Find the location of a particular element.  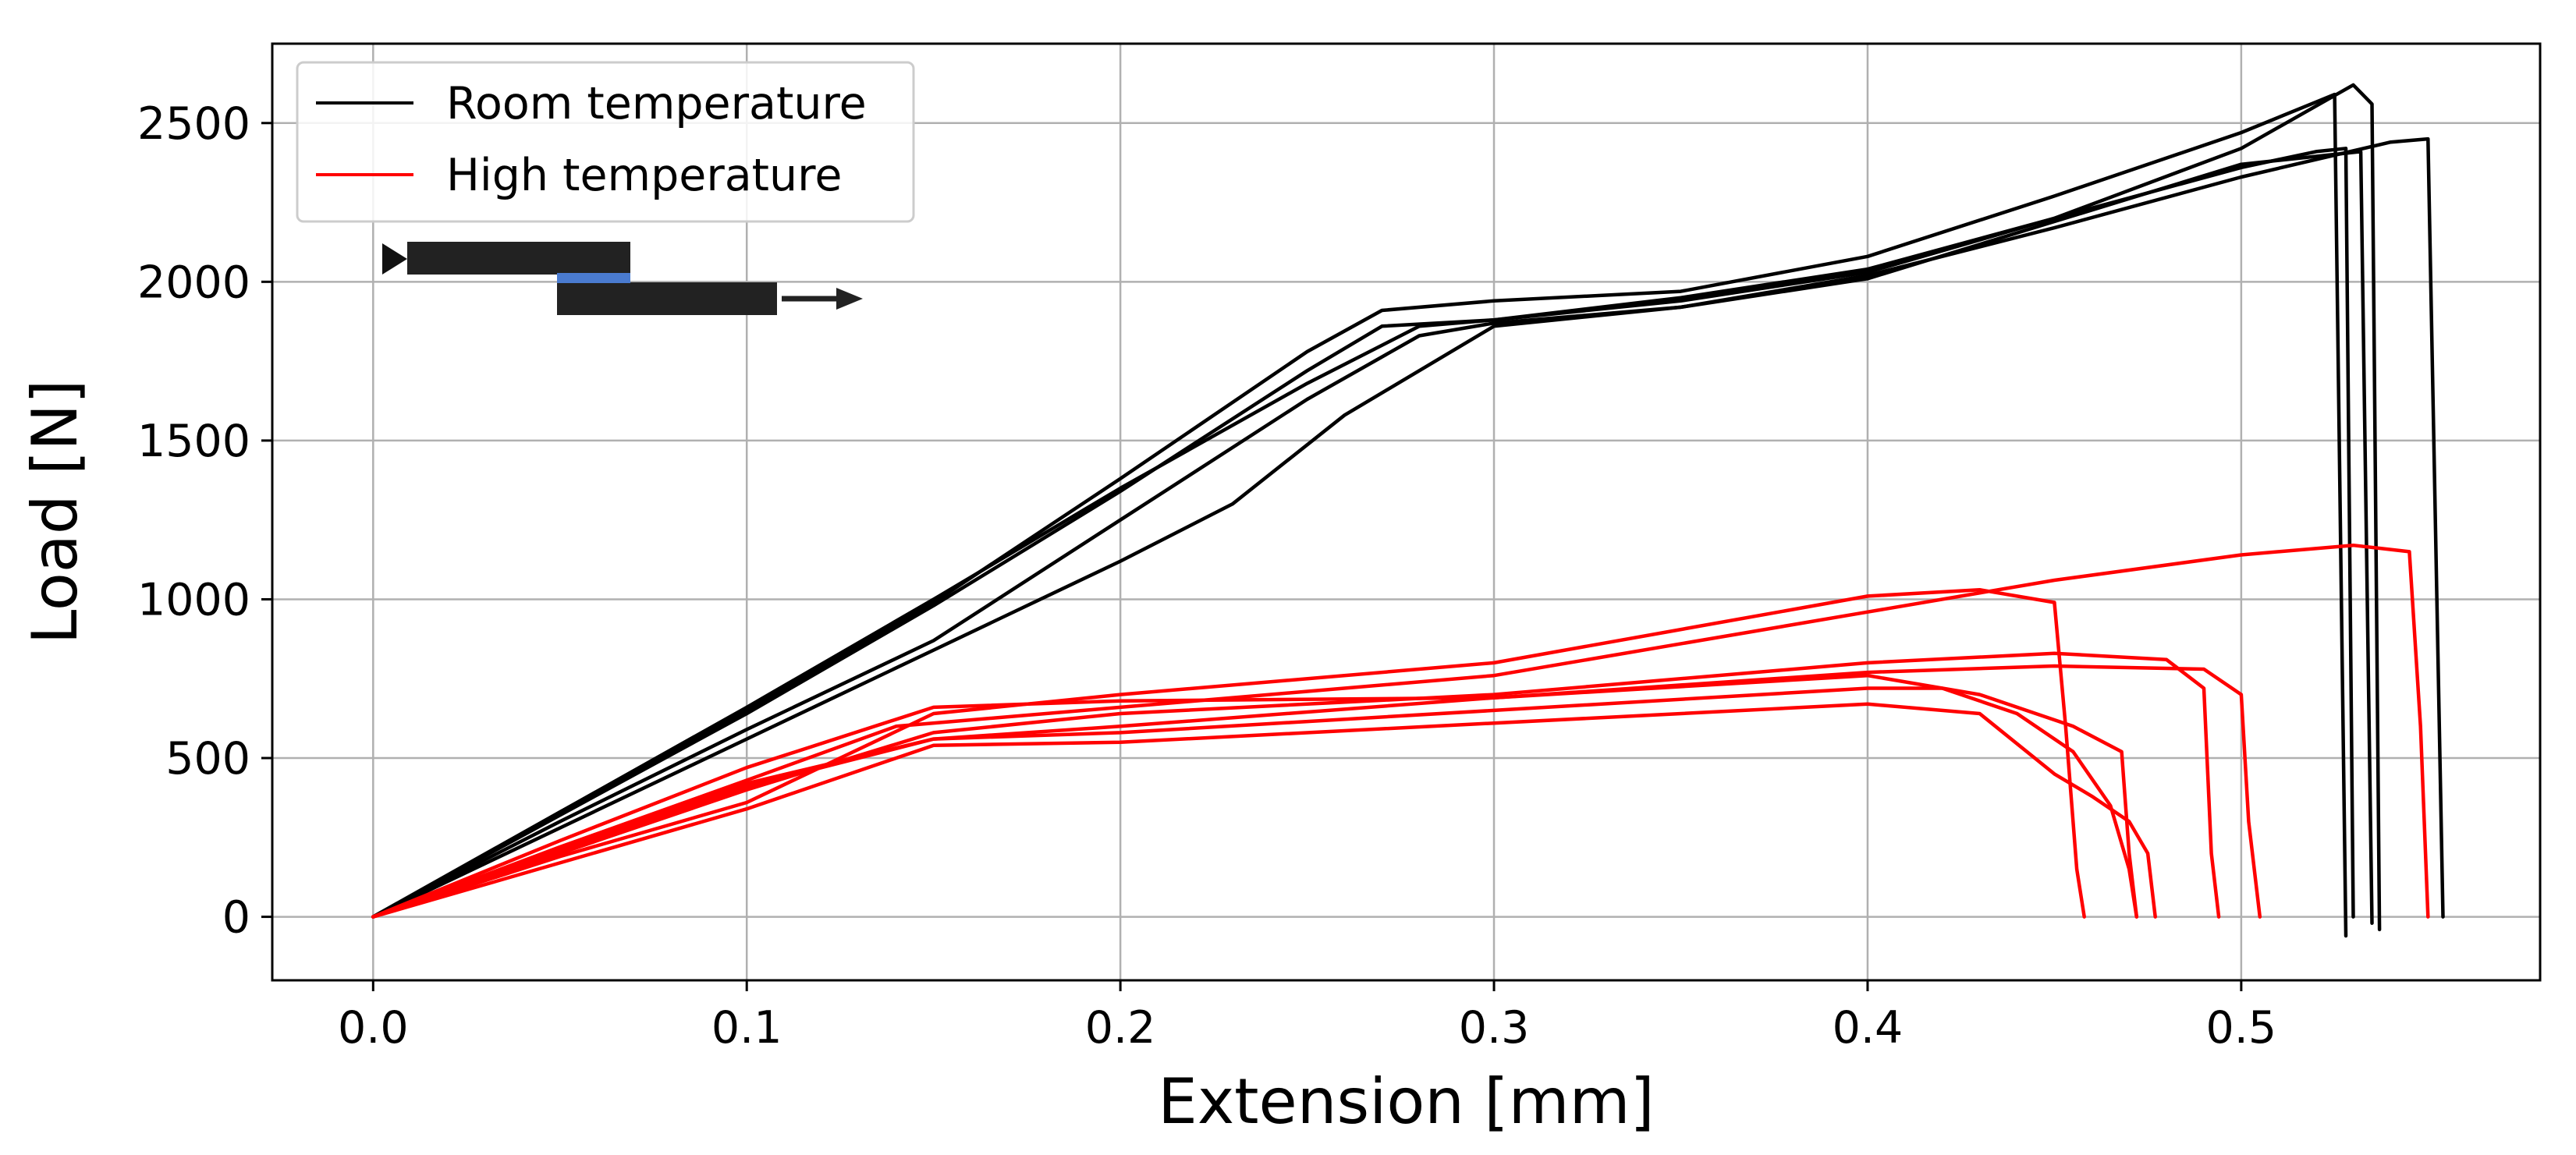

x-tick-label: 0.3 is located at coordinates (1494, 1028).